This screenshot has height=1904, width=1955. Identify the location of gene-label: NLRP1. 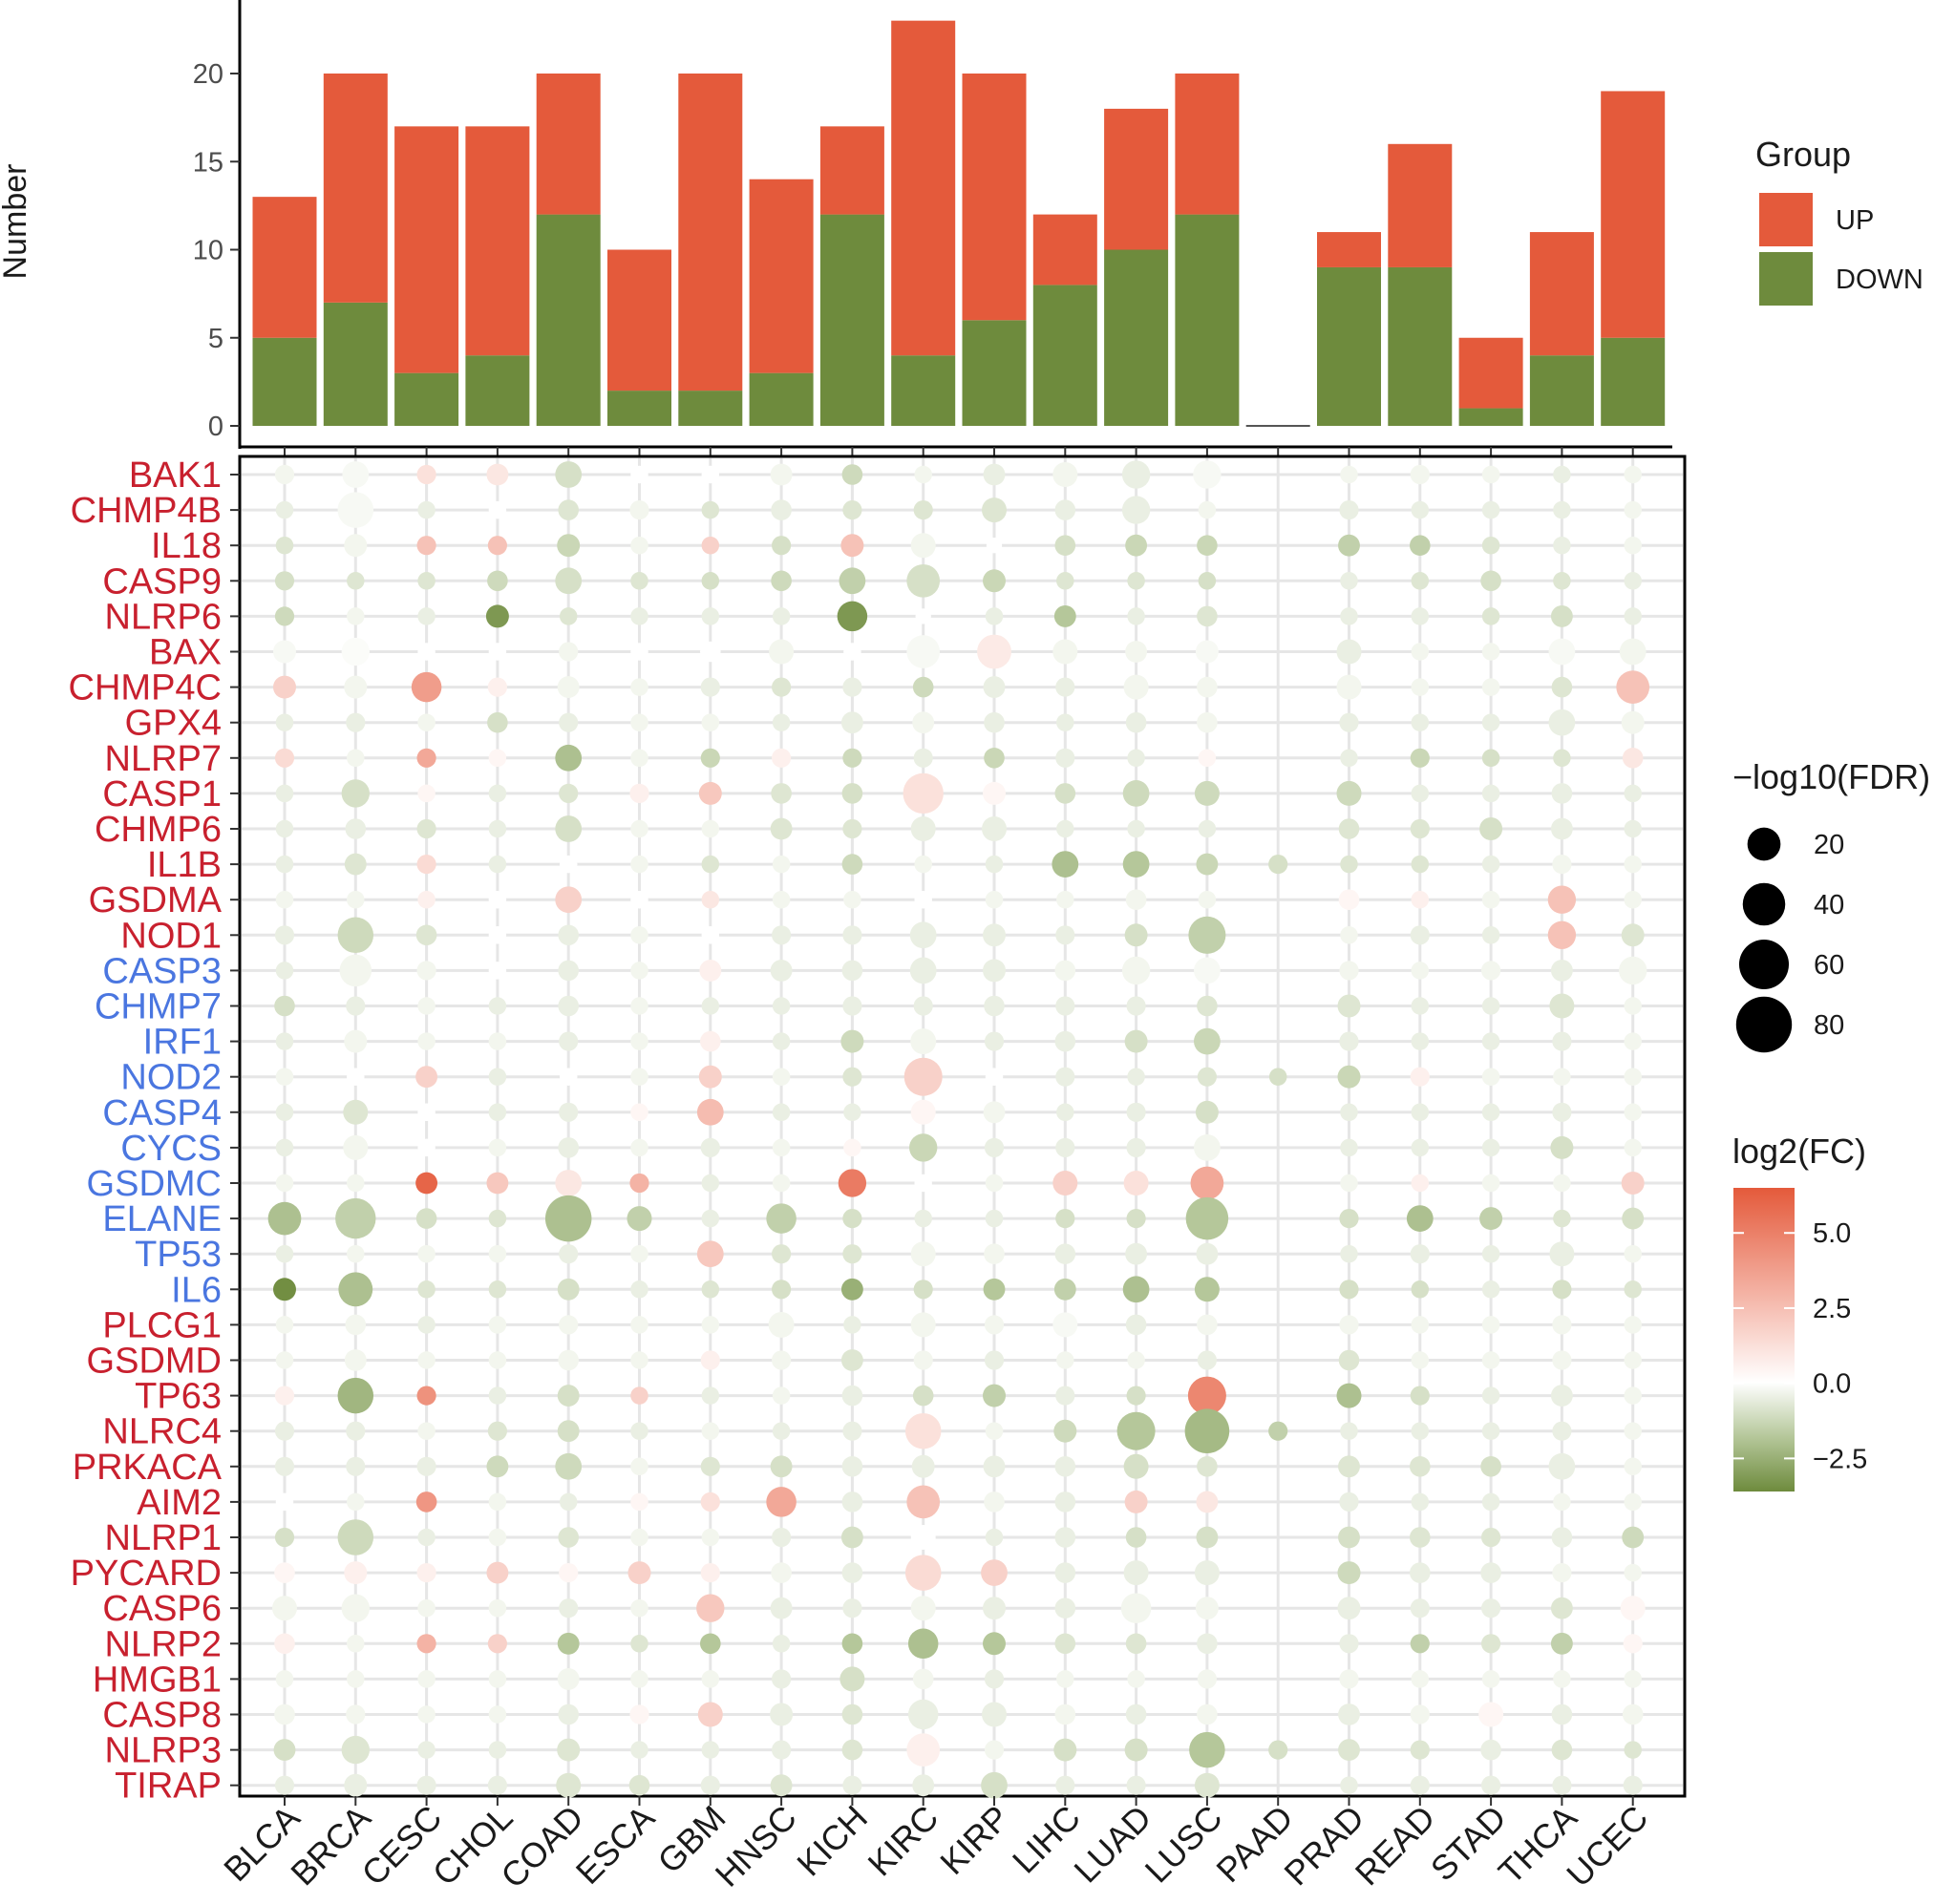
(164, 1538).